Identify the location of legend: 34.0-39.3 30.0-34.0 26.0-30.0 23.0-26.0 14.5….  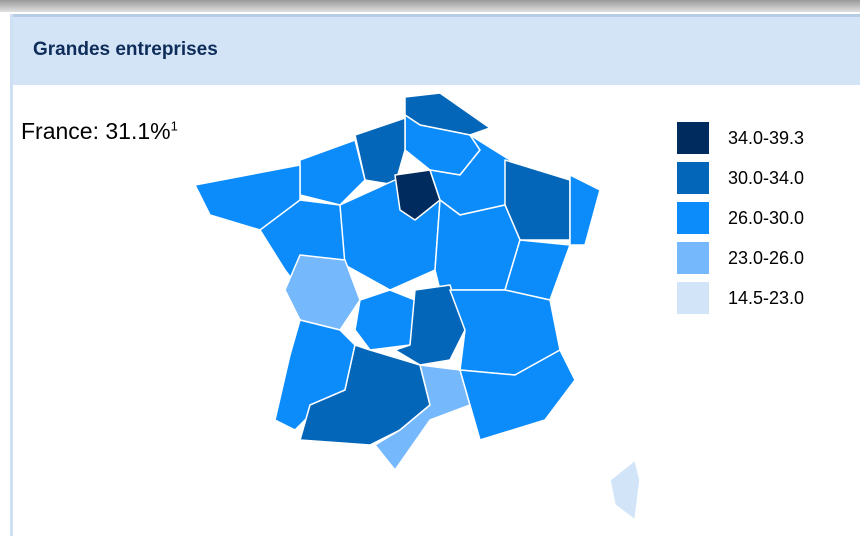
(740, 218).